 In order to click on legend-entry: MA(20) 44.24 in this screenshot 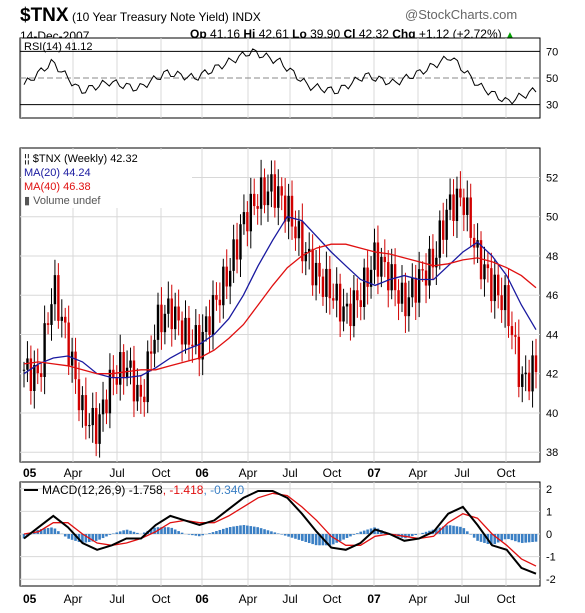, I will do `click(57, 173)`.